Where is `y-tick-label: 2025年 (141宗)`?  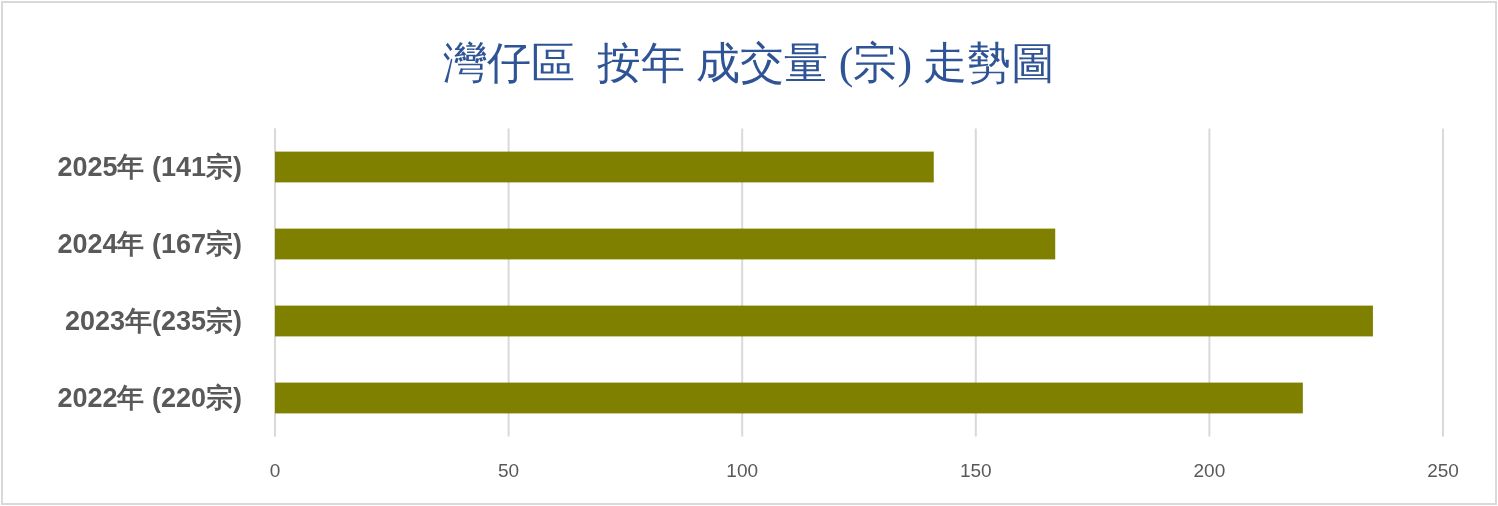
y-tick-label: 2025年 (141宗) is located at coordinates (149, 167).